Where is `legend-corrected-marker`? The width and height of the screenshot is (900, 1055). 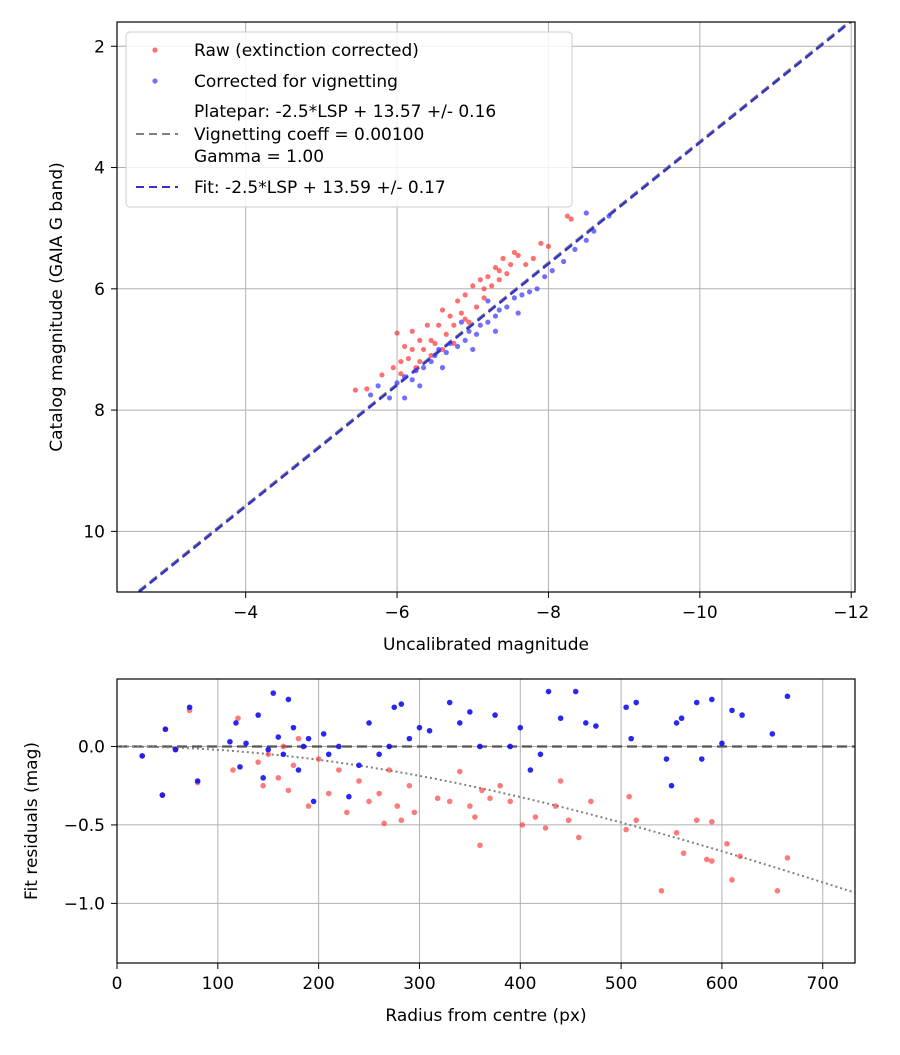
legend-corrected-marker is located at coordinates (155, 81).